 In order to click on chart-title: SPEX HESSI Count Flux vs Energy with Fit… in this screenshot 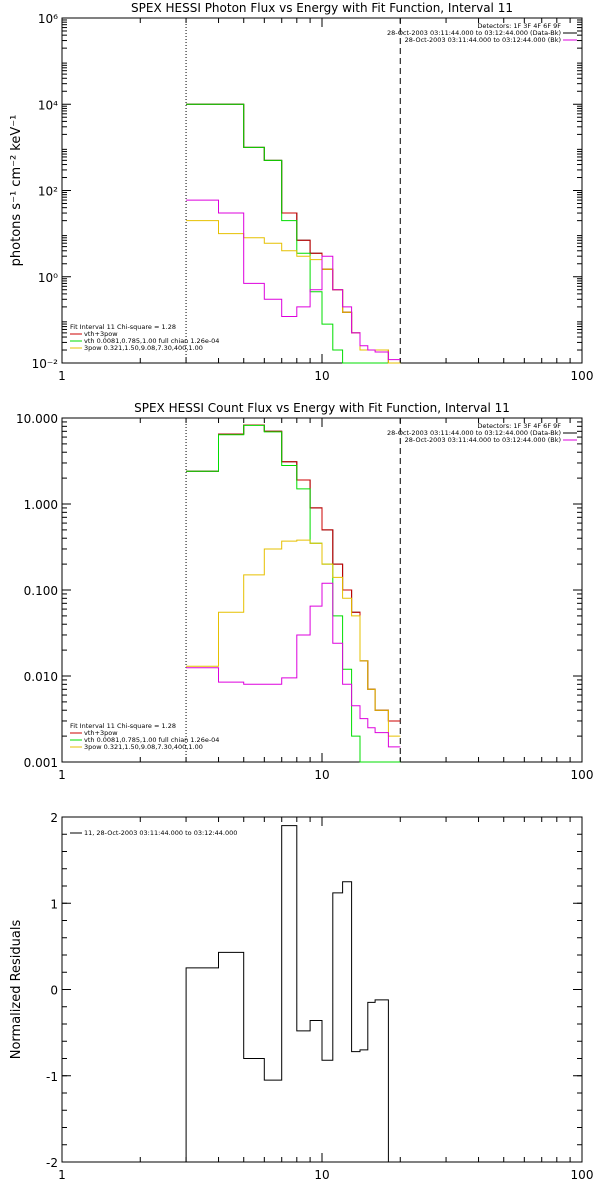, I will do `click(322, 408)`.